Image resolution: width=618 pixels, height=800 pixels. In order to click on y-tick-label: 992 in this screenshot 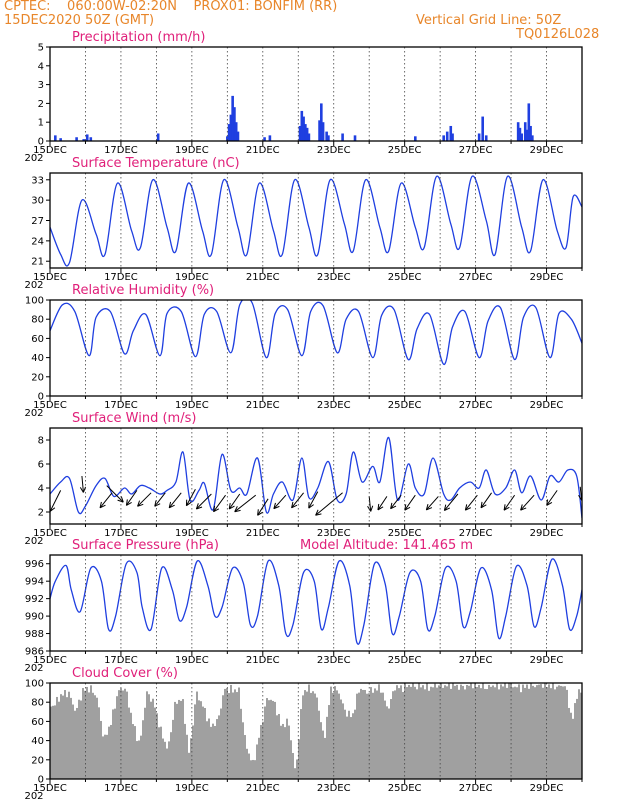, I will do `click(34, 599)`.